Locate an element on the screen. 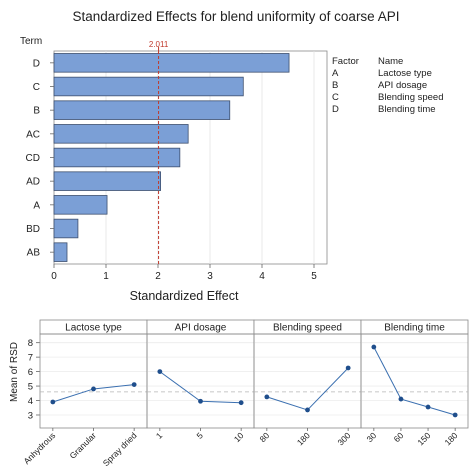 The image size is (474, 474). legend-name-d: Blending time is located at coordinates (407, 109).